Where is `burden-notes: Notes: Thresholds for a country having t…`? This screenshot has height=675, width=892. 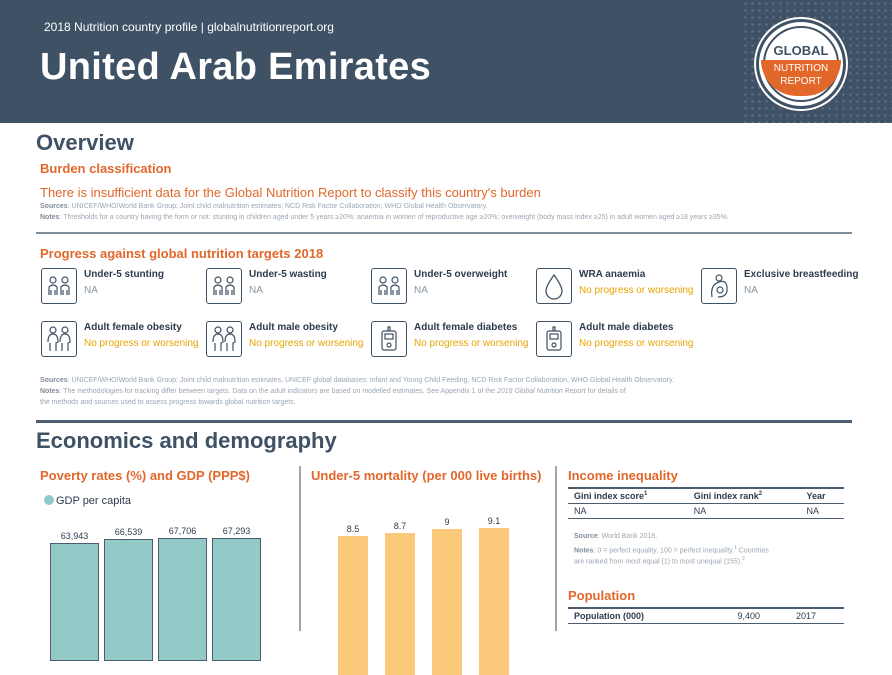
burden-notes: Notes: Thresholds for a country having t… is located at coordinates (384, 217).